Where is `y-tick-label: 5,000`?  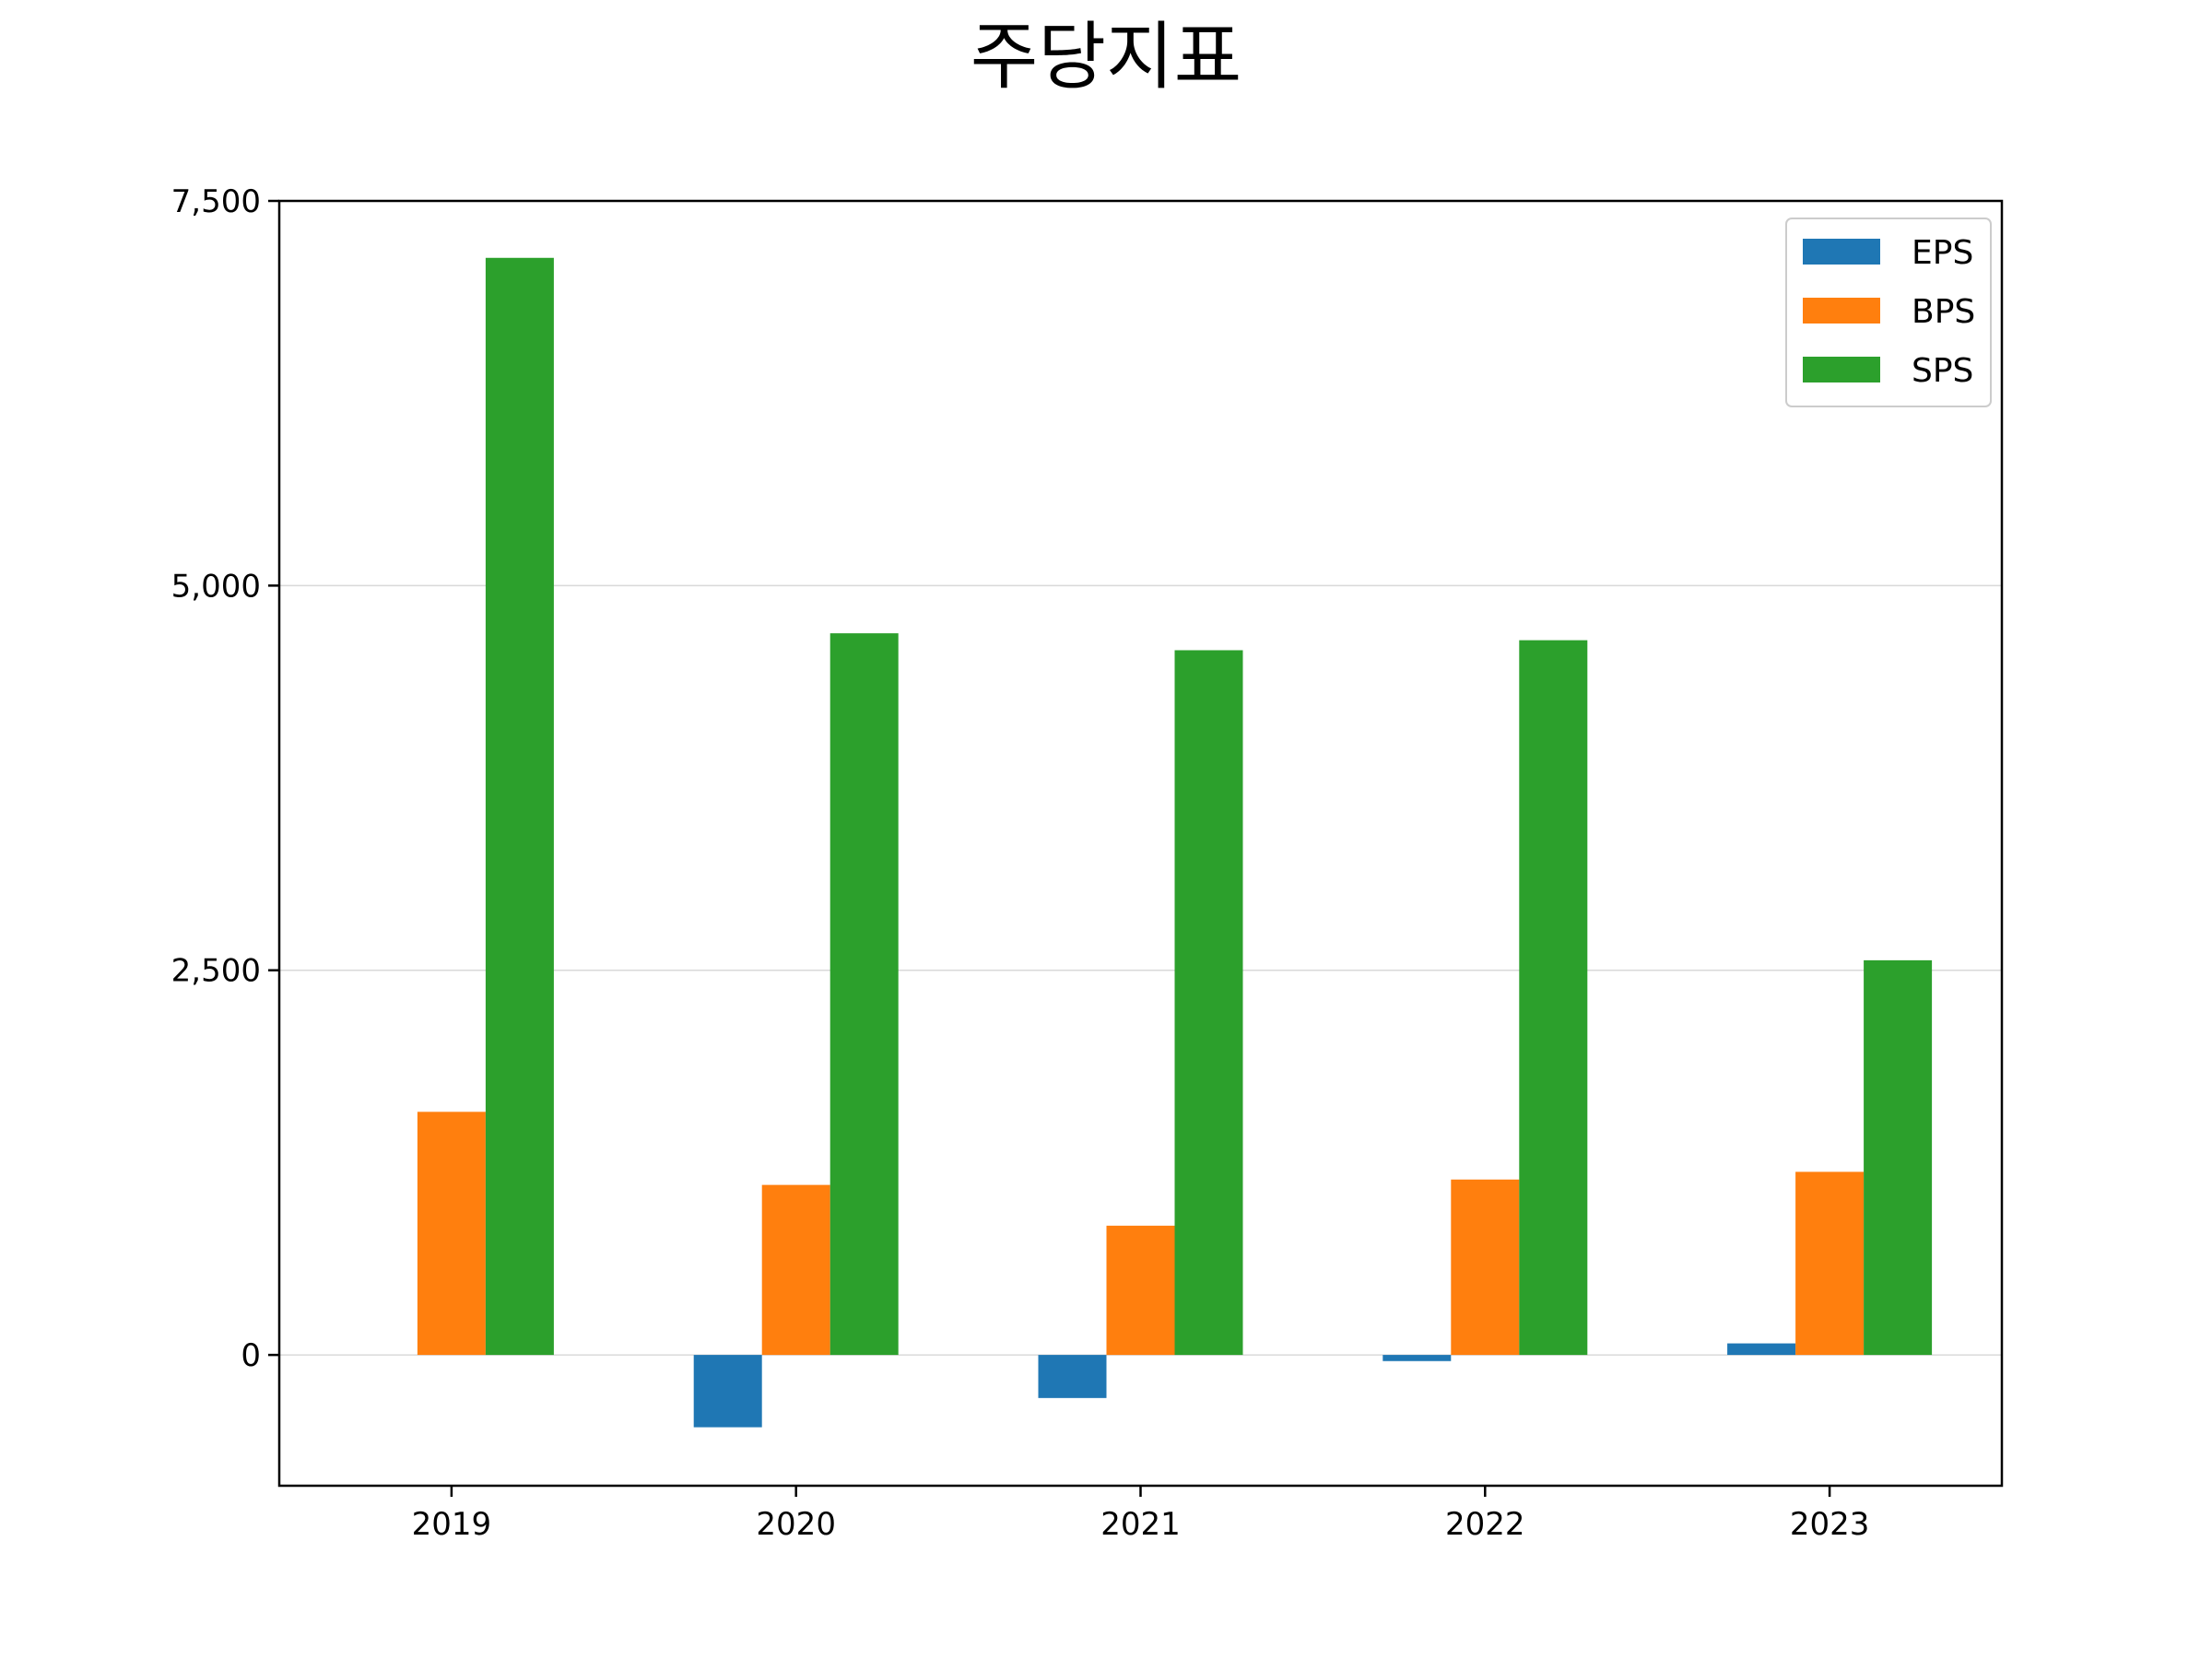
y-tick-label: 5,000 is located at coordinates (216, 586).